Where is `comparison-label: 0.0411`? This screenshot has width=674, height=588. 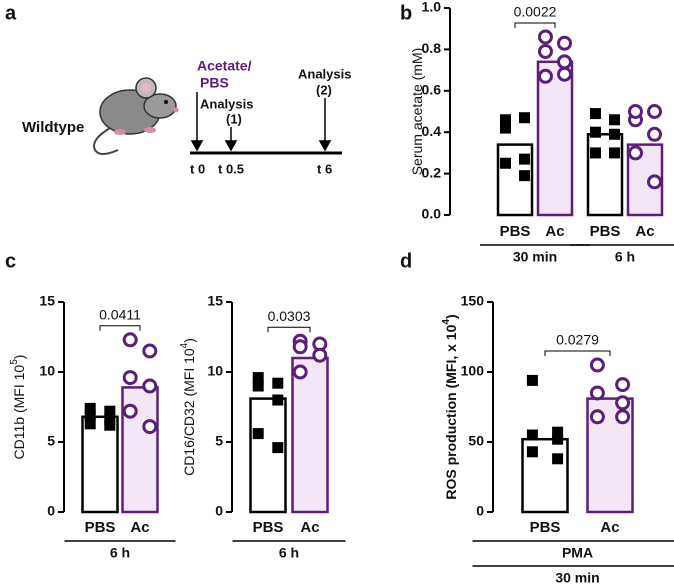 comparison-label: 0.0411 is located at coordinates (120, 315).